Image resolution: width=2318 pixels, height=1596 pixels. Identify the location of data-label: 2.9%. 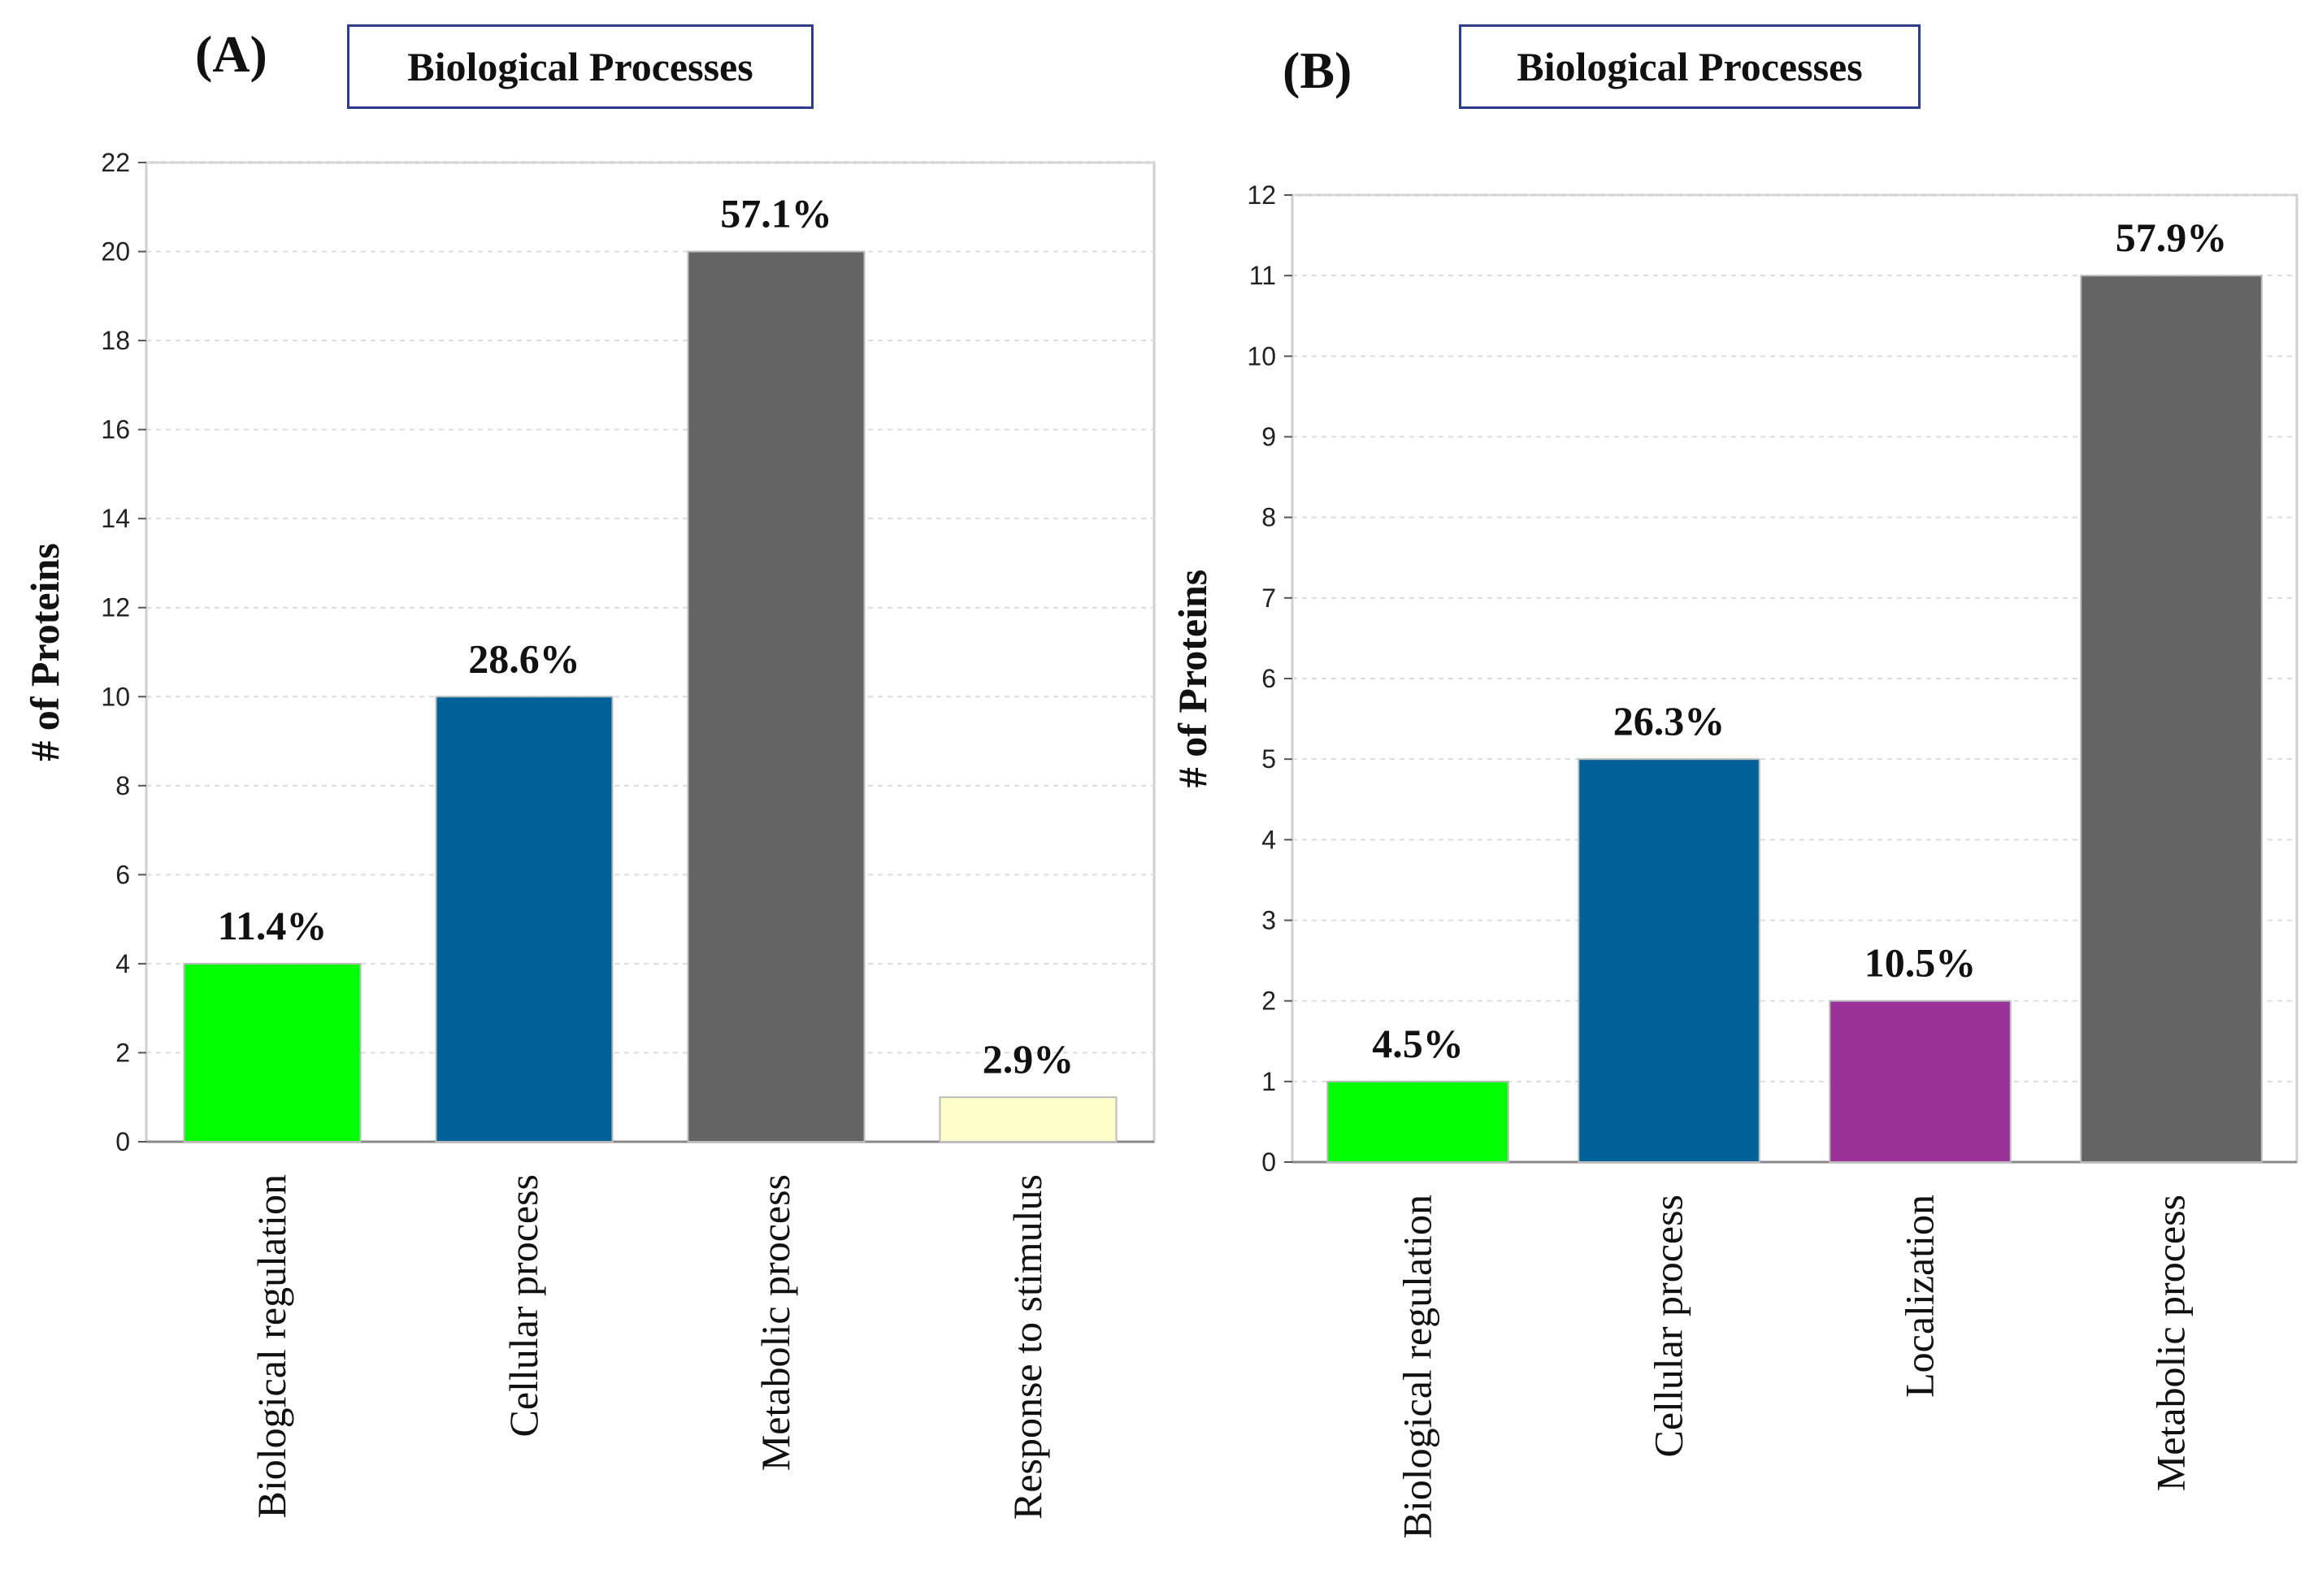
(1028, 1059).